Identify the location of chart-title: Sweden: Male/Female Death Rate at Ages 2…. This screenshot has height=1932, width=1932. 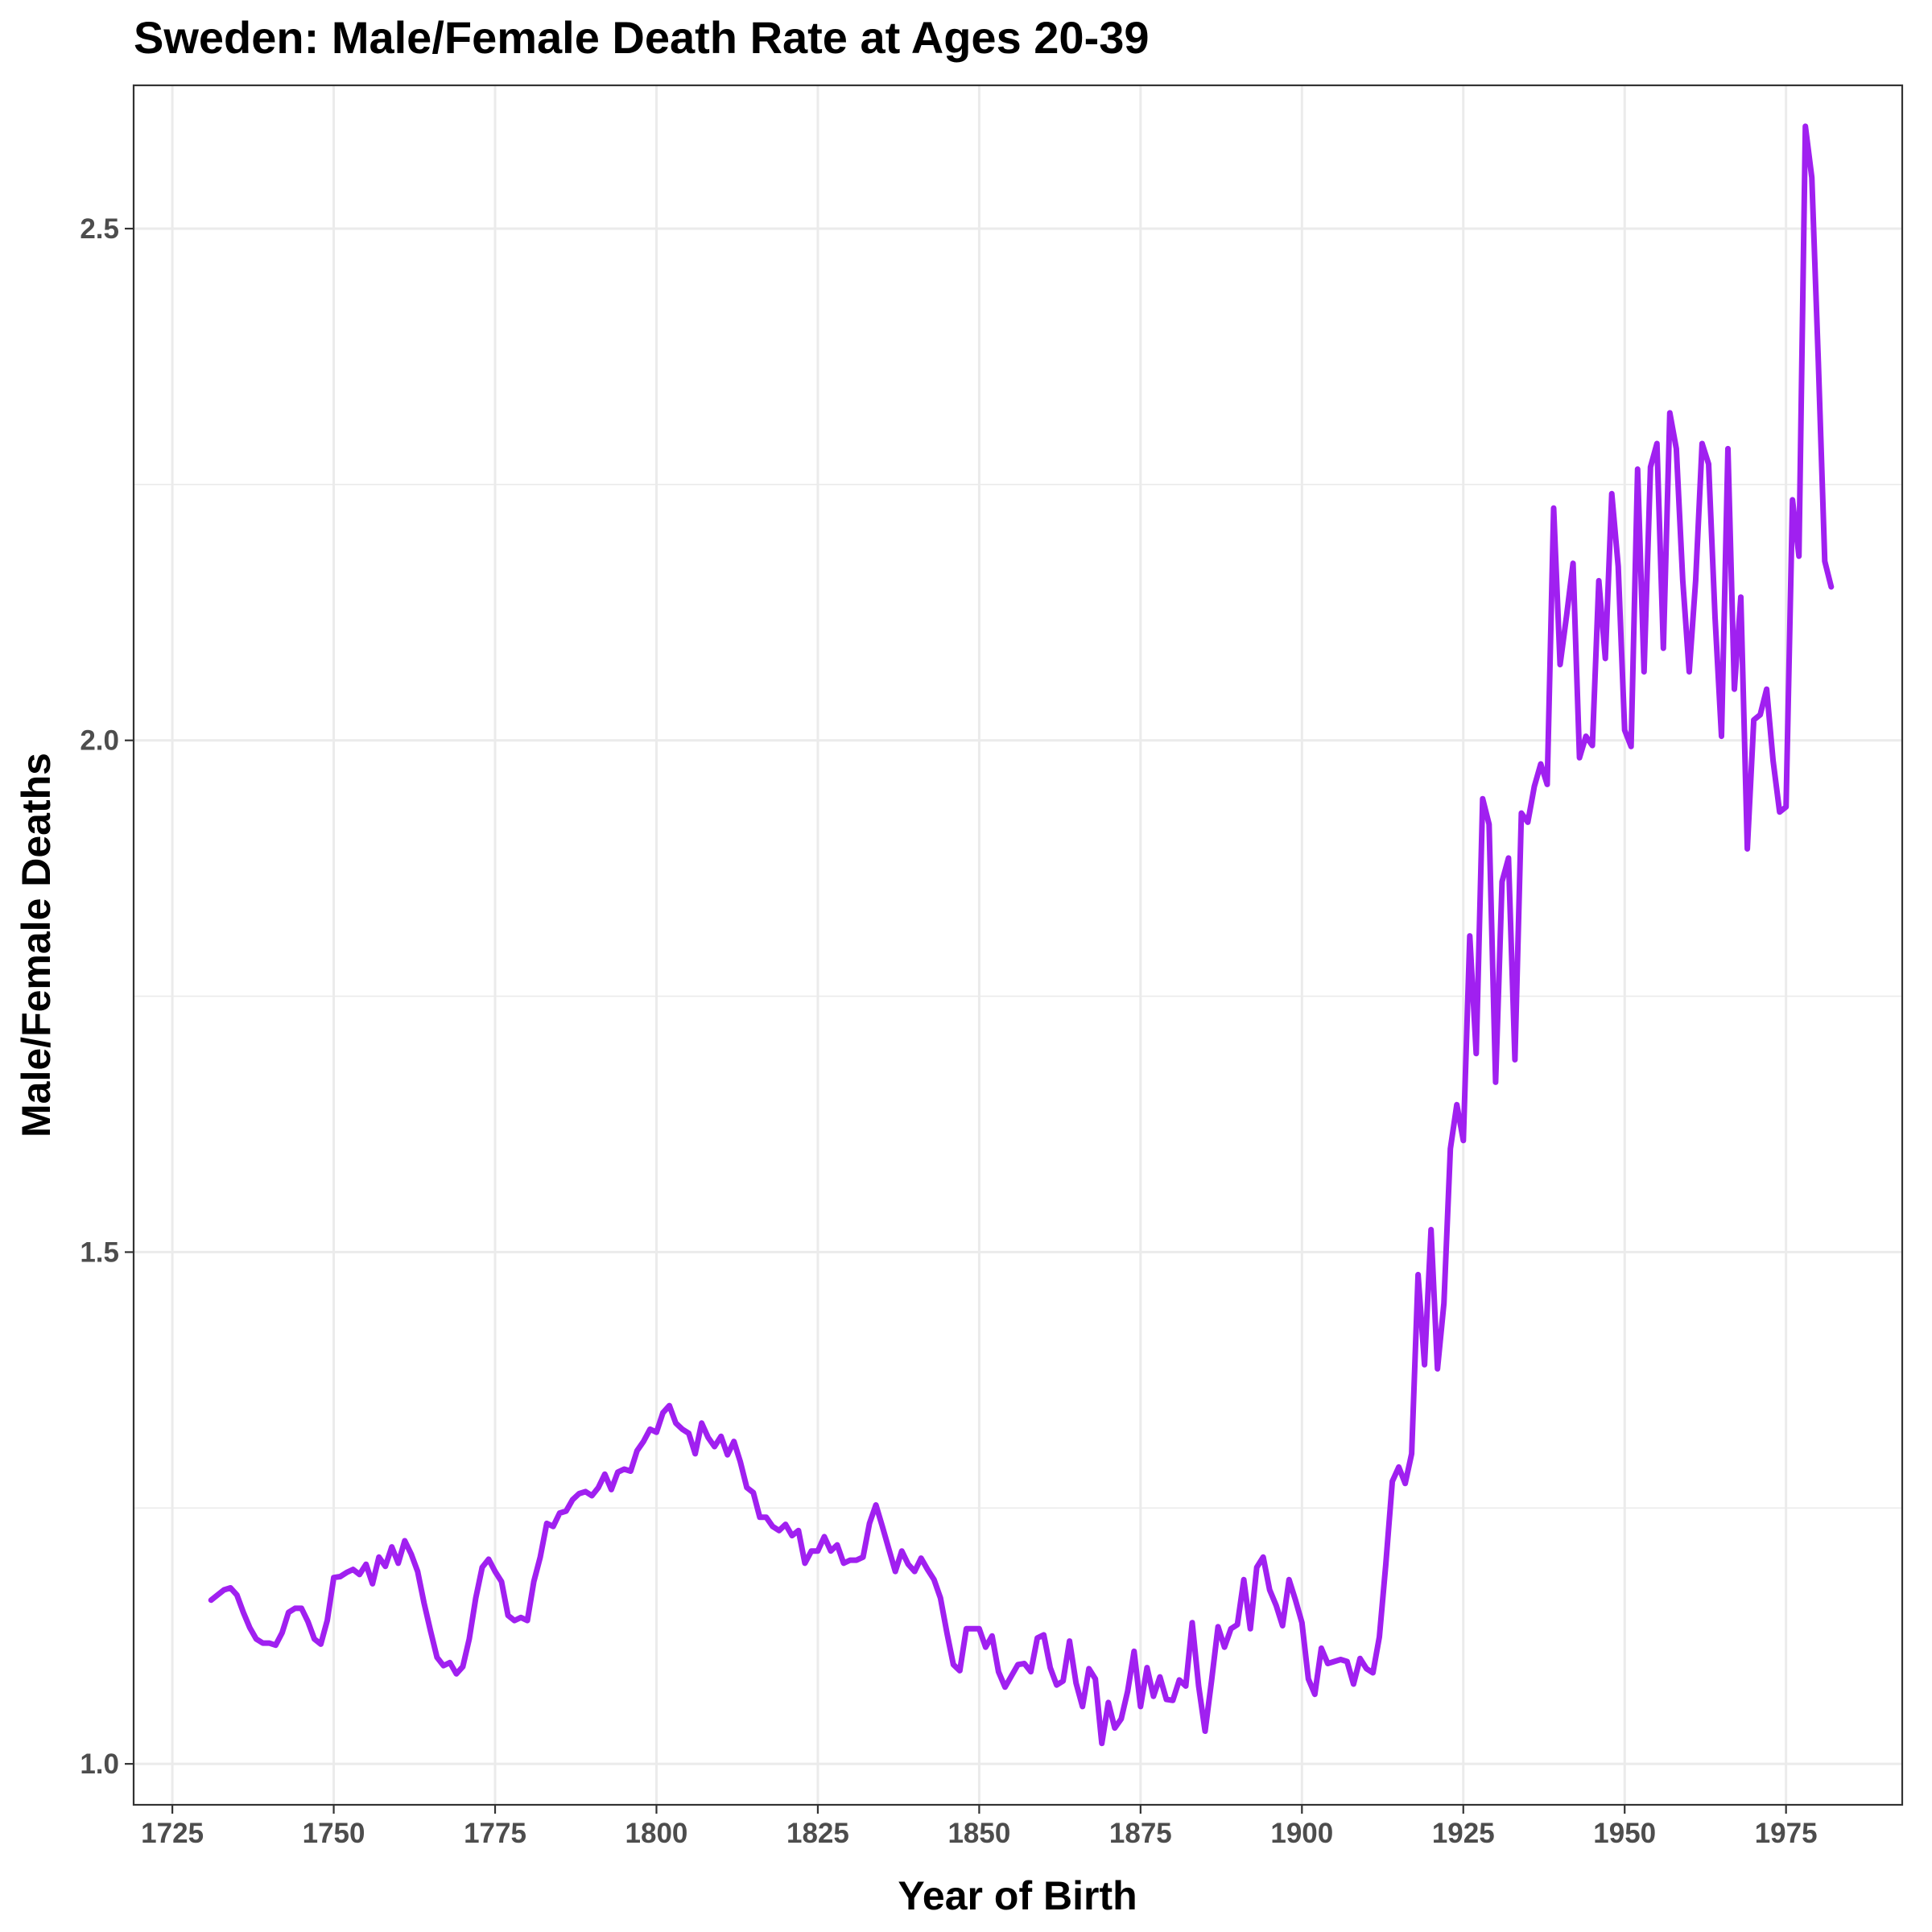
(642, 37).